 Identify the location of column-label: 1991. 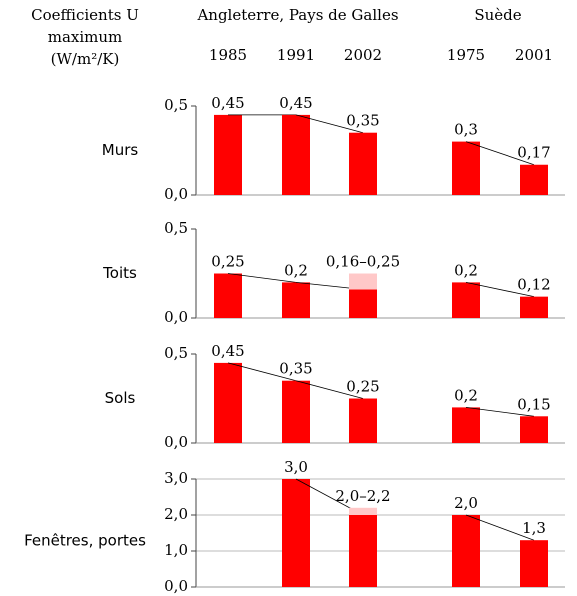
(296, 55).